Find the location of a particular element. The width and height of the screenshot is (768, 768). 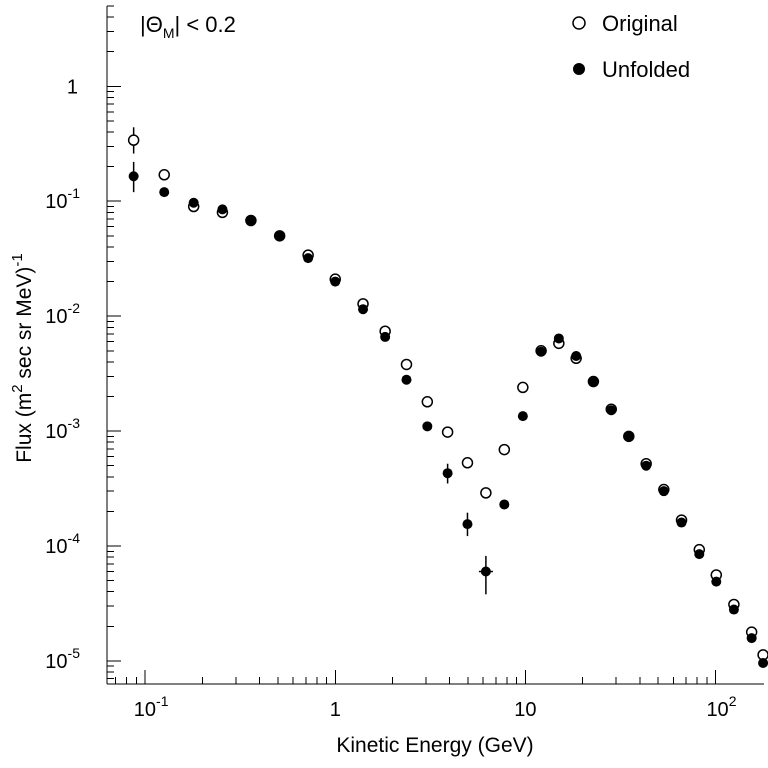

y-tick-label: 10⁻⁵ is located at coordinates (62, 659).